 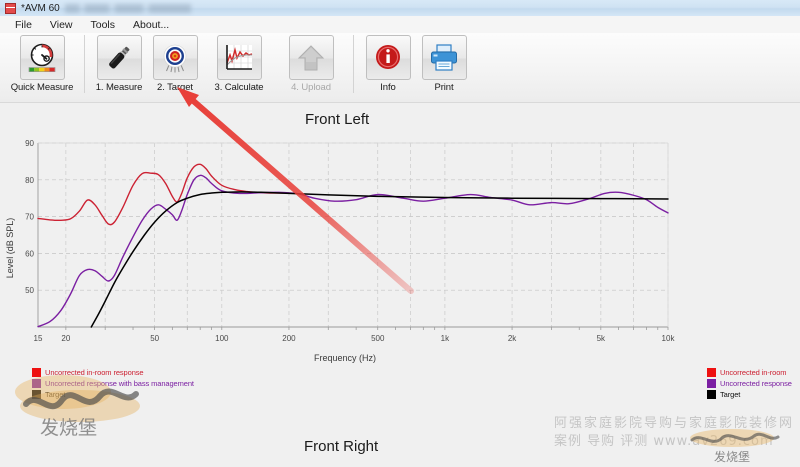 What do you see at coordinates (289, 338) in the screenshot?
I see `x-tick-label: 200` at bounding box center [289, 338].